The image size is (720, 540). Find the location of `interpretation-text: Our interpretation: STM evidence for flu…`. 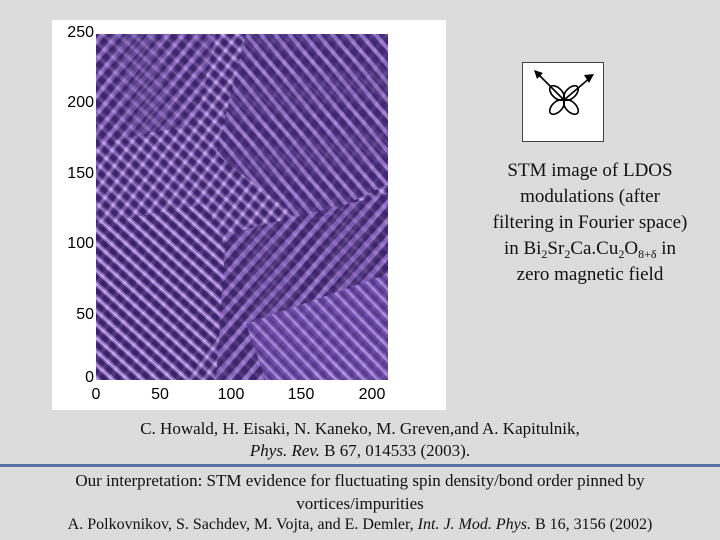

interpretation-text: Our interpretation: STM evidence for flu… is located at coordinates (360, 492).